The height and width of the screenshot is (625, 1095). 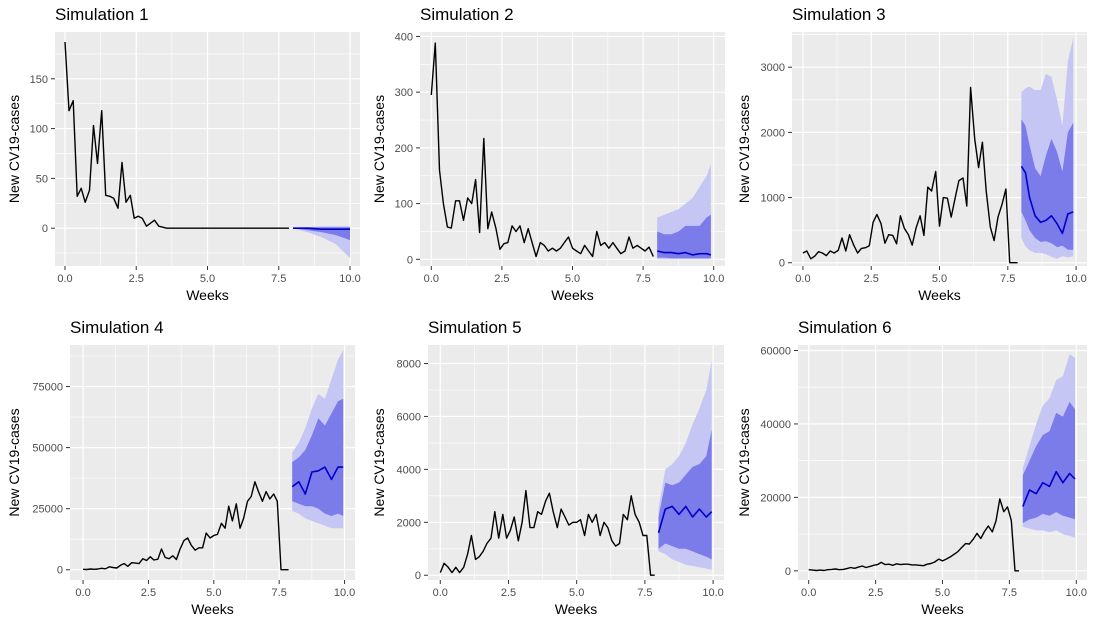 I want to click on y-tick-label: 300, so click(x=404, y=93).